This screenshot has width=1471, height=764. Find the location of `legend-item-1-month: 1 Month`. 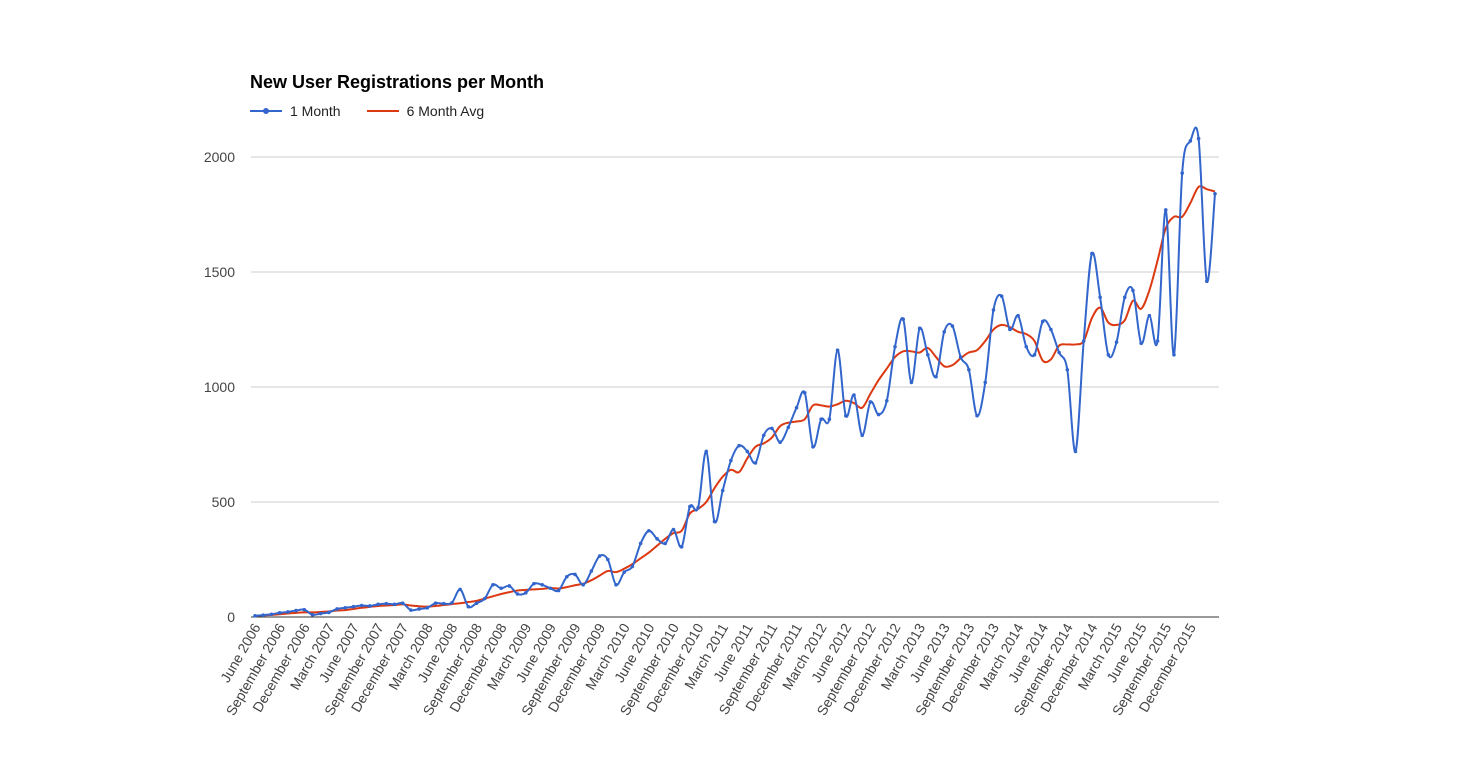

legend-item-1-month: 1 Month is located at coordinates (295, 111).